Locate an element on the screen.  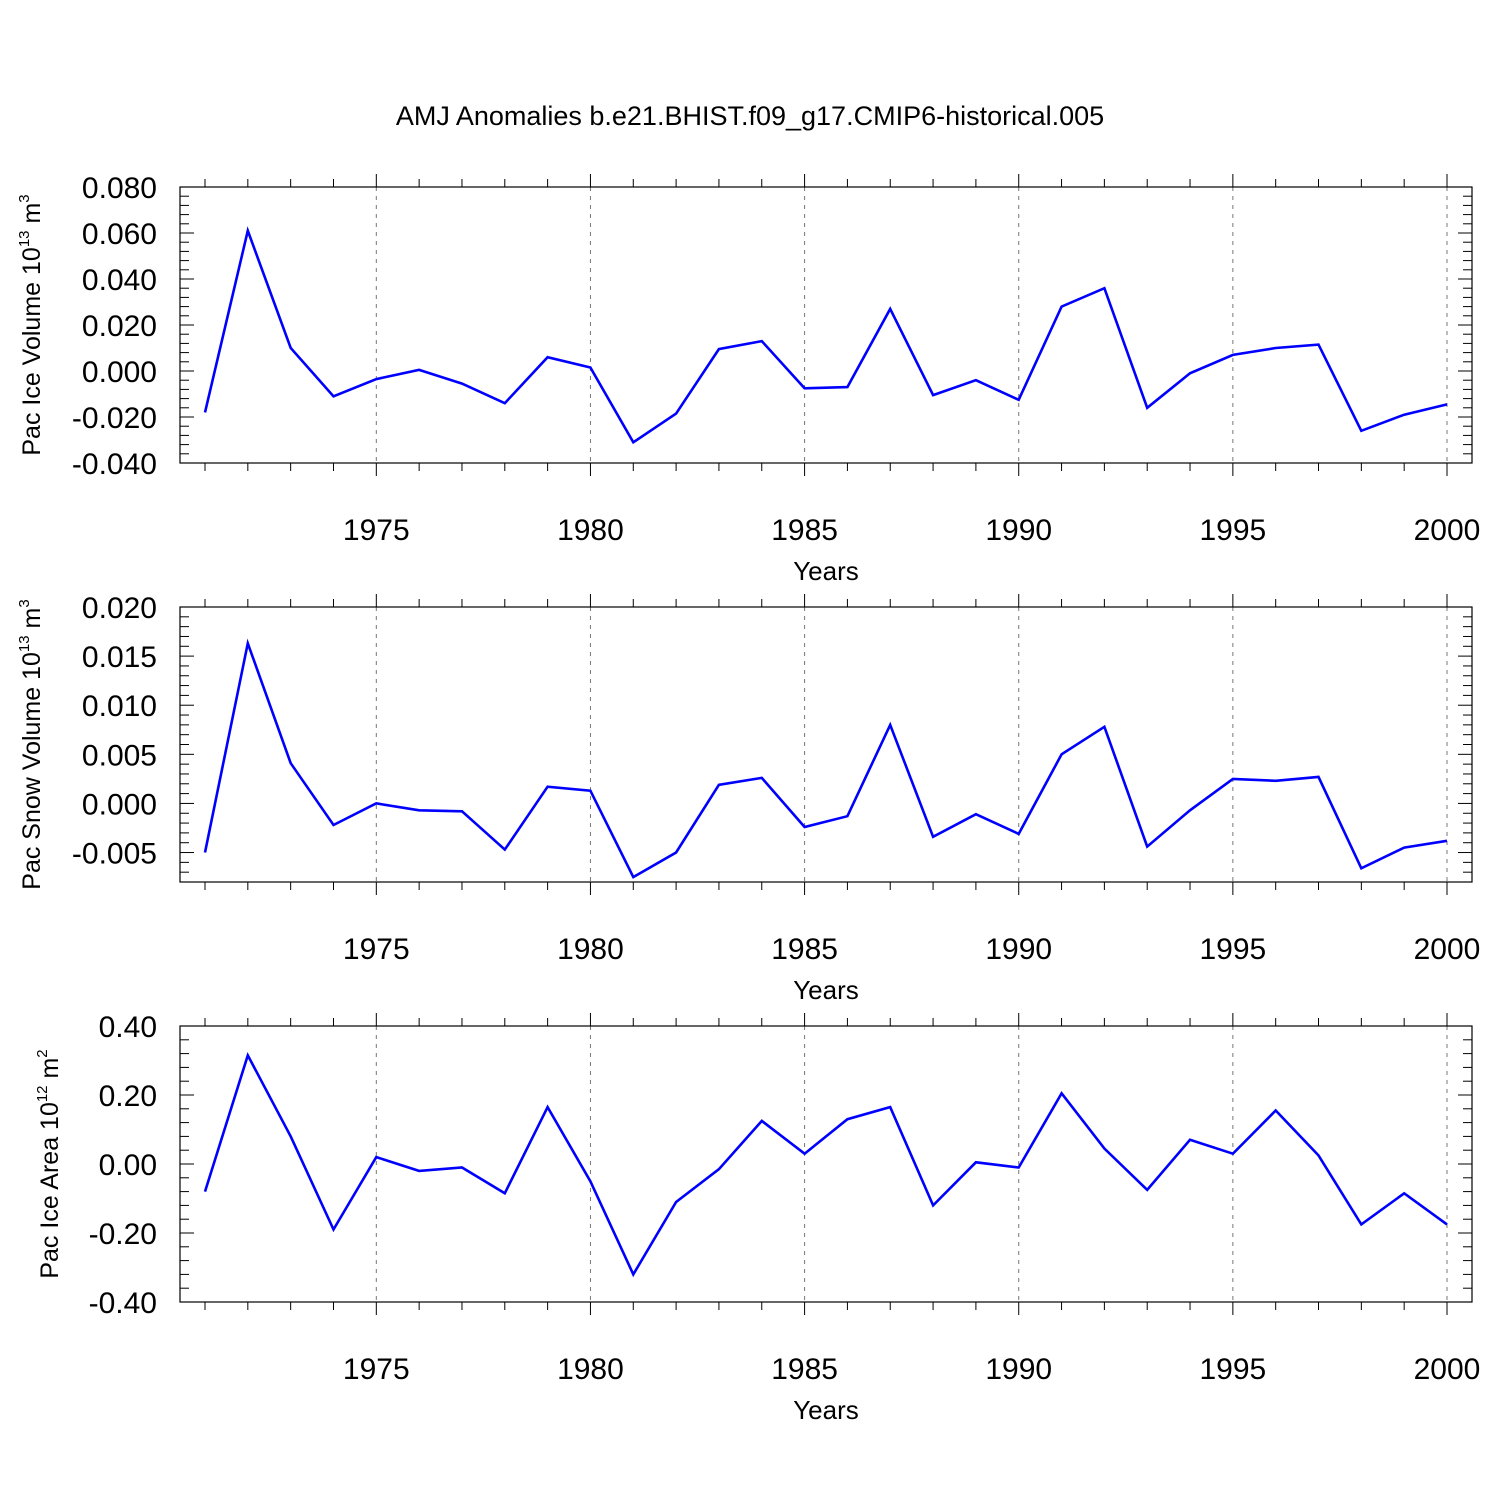
y-tick-label: 0.005 is located at coordinates (119, 755).